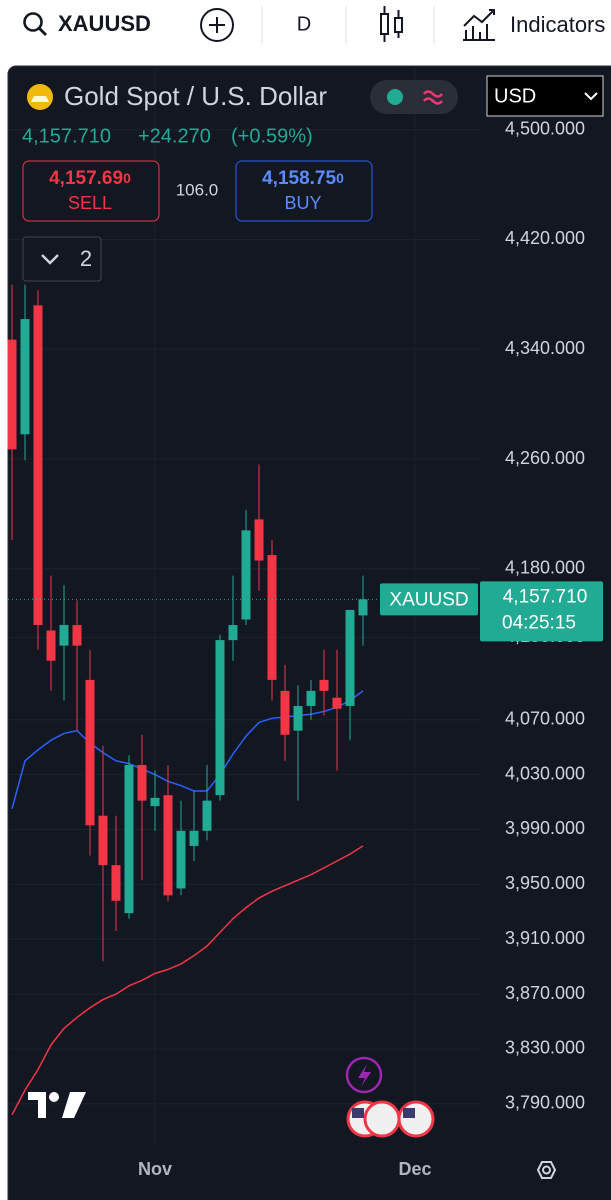  What do you see at coordinates (557, 24) in the screenshot?
I see `indicators-label: Indicators` at bounding box center [557, 24].